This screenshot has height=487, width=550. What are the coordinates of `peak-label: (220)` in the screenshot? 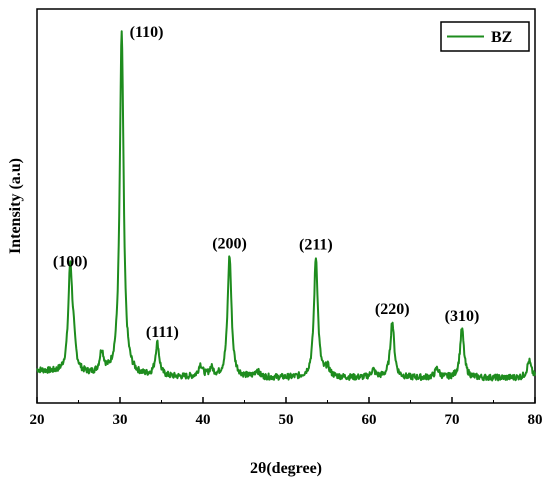 It's located at (392, 309).